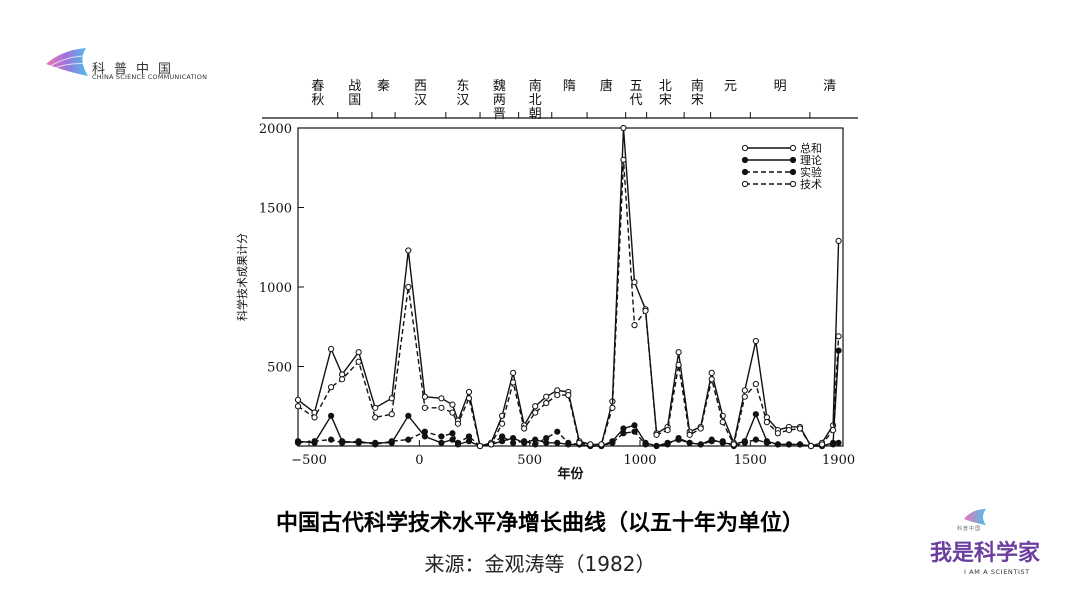 Image resolution: width=1080 pixels, height=611 pixels. I want to click on scientist-brand-logo, so click(975, 517).